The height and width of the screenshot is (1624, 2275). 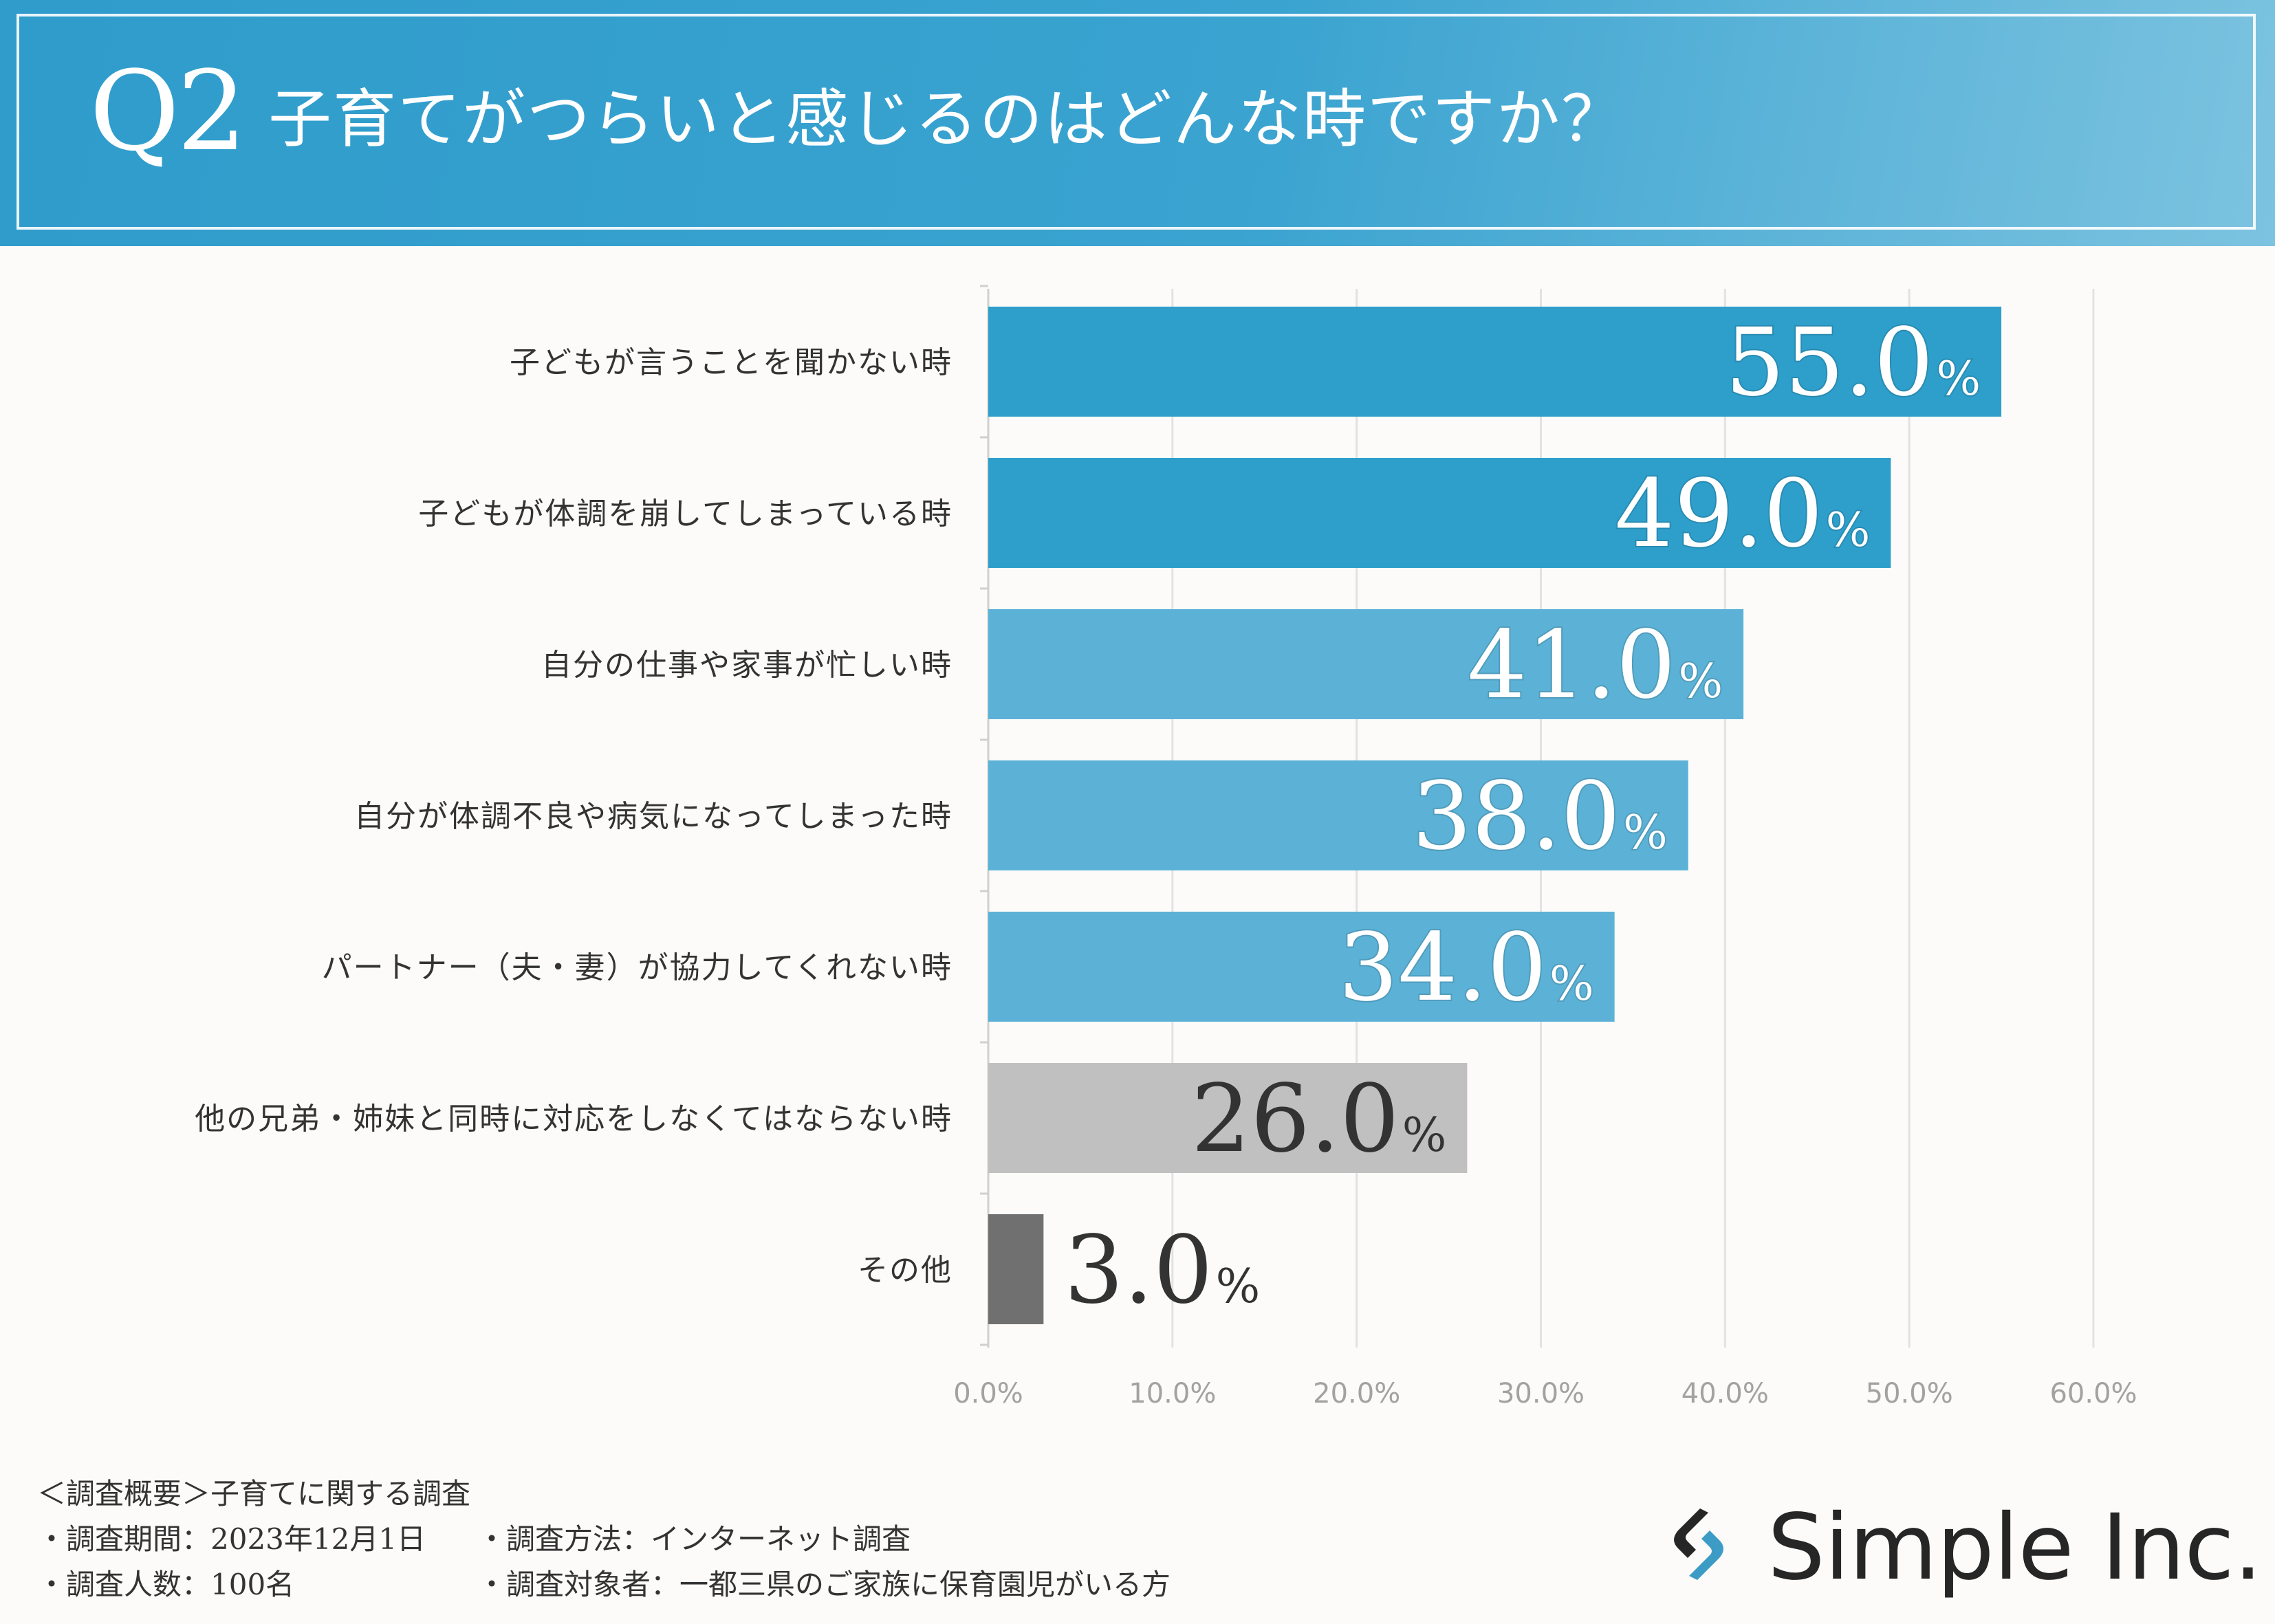 I want to click on company-name: Simple Inc., so click(x=2015, y=1548).